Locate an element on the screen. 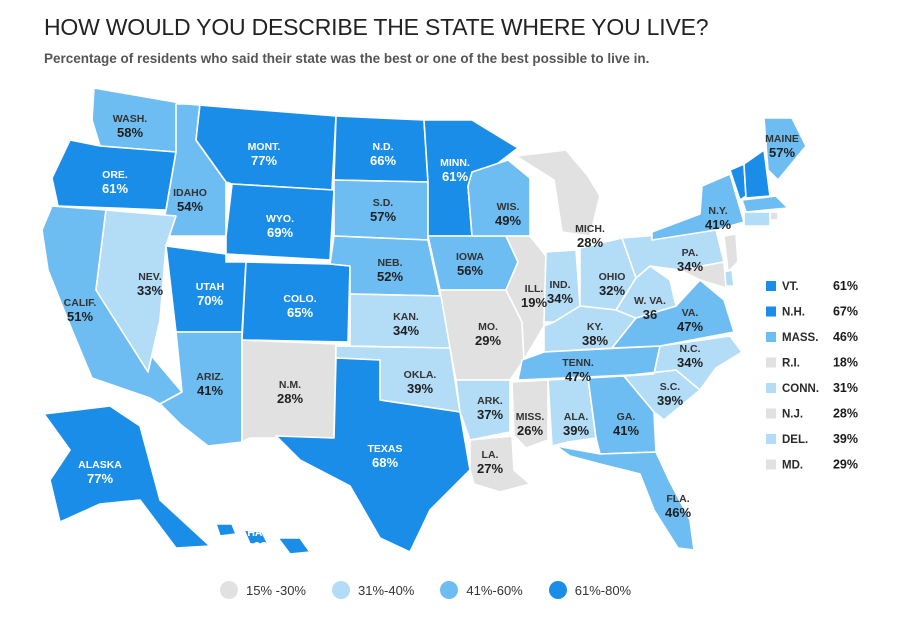 The width and height of the screenshot is (900, 624). state-shape-mass is located at coordinates (765, 204).